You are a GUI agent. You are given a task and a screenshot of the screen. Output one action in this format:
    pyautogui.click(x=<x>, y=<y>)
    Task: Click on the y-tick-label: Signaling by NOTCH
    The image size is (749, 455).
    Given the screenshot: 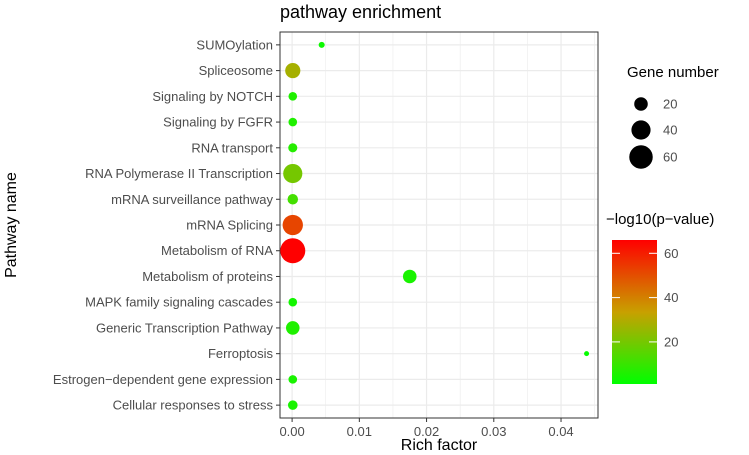 What is the action you would take?
    pyautogui.click(x=212, y=96)
    